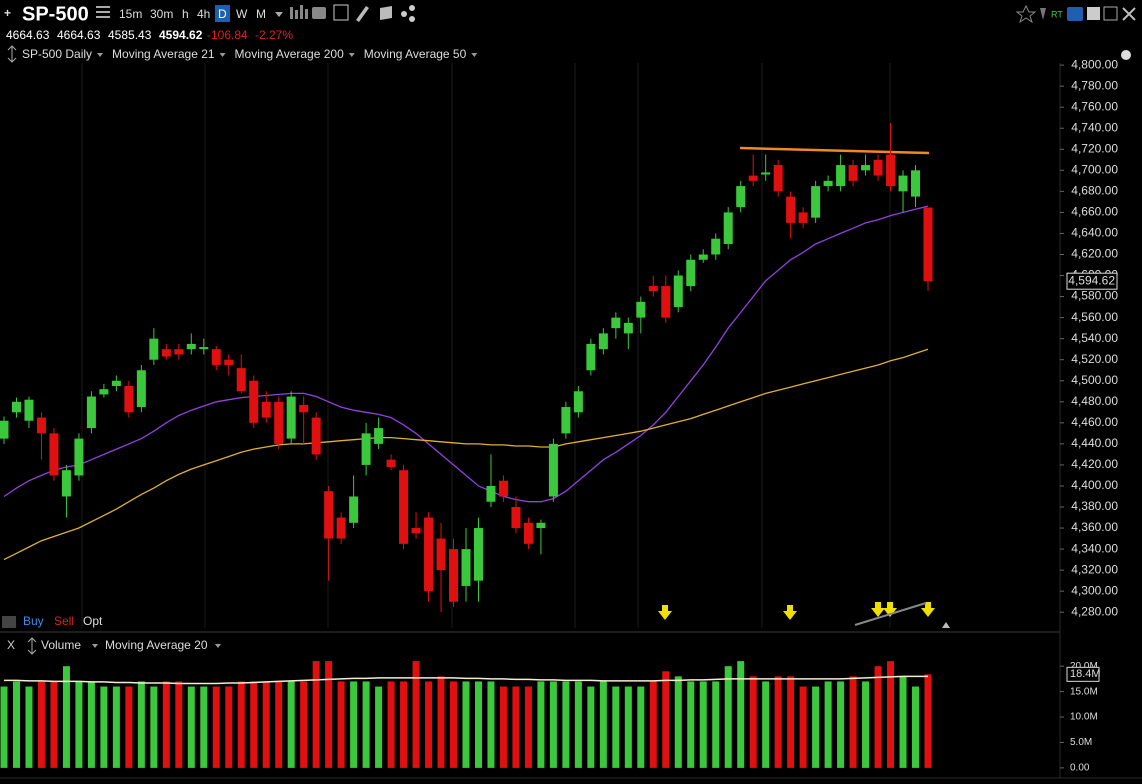 The image size is (1142, 784). I want to click on interval: 30m, so click(161, 14).